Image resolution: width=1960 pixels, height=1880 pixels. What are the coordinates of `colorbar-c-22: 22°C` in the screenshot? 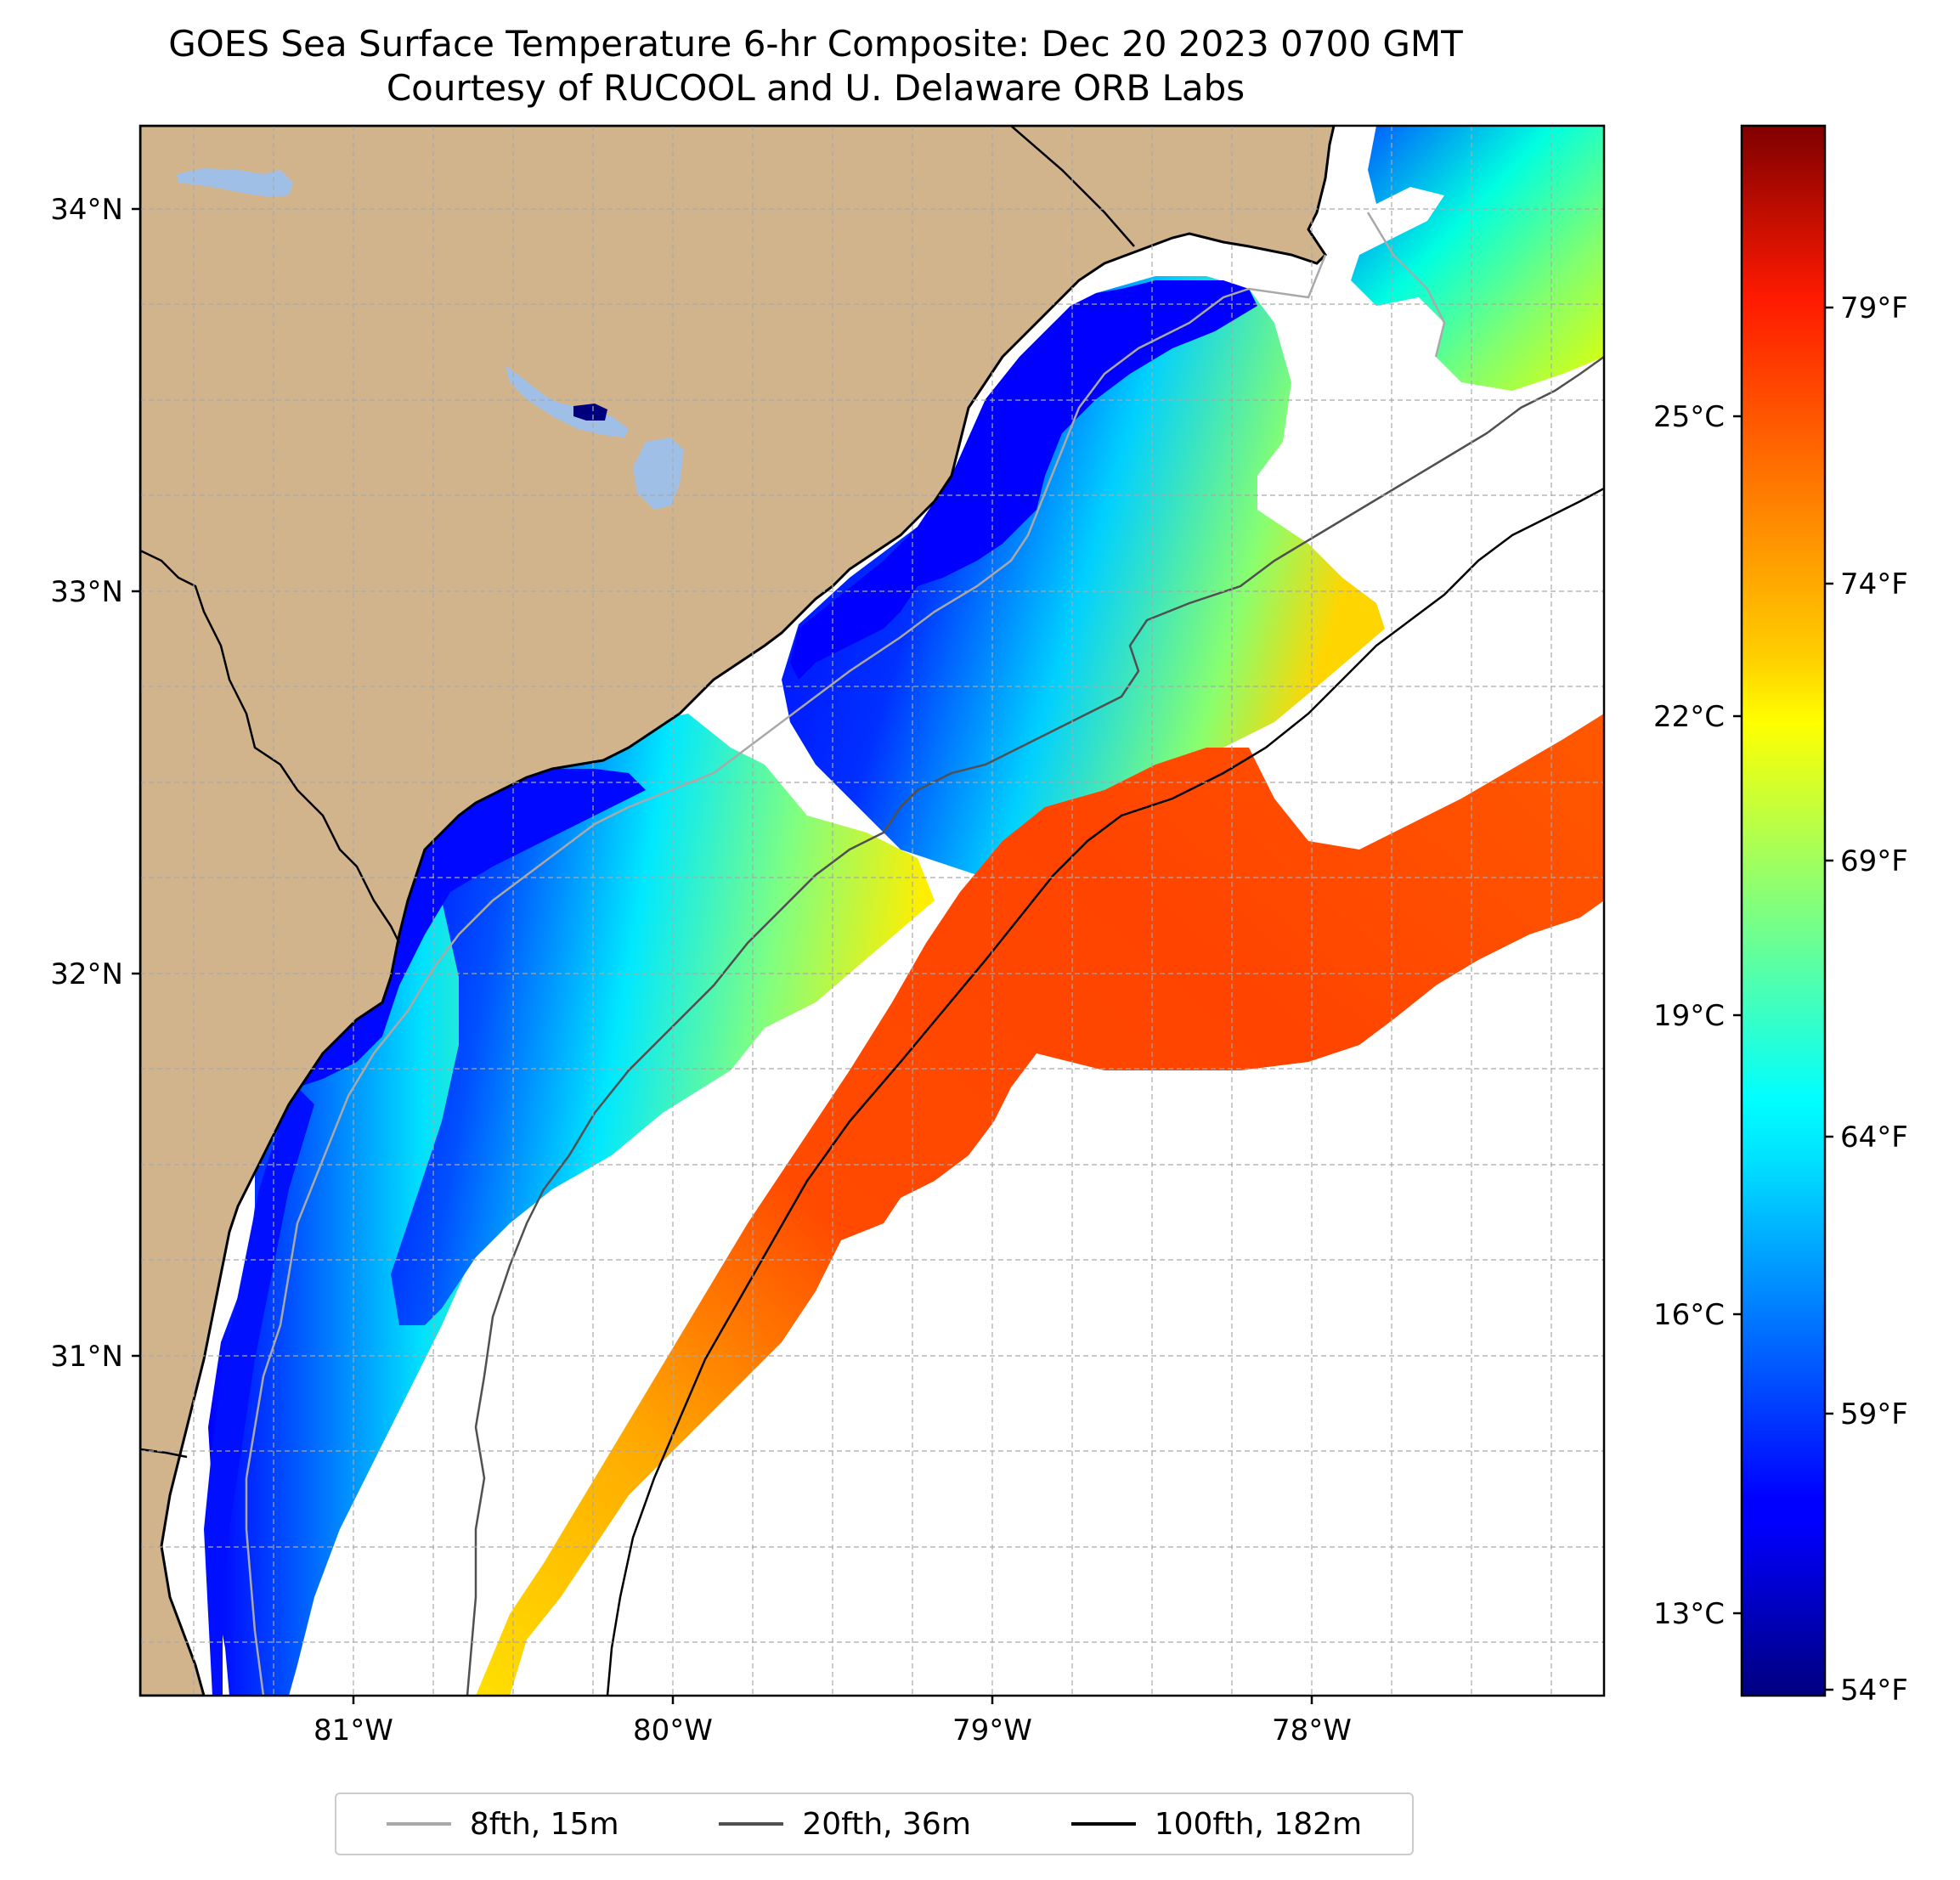 It's located at (1689, 717).